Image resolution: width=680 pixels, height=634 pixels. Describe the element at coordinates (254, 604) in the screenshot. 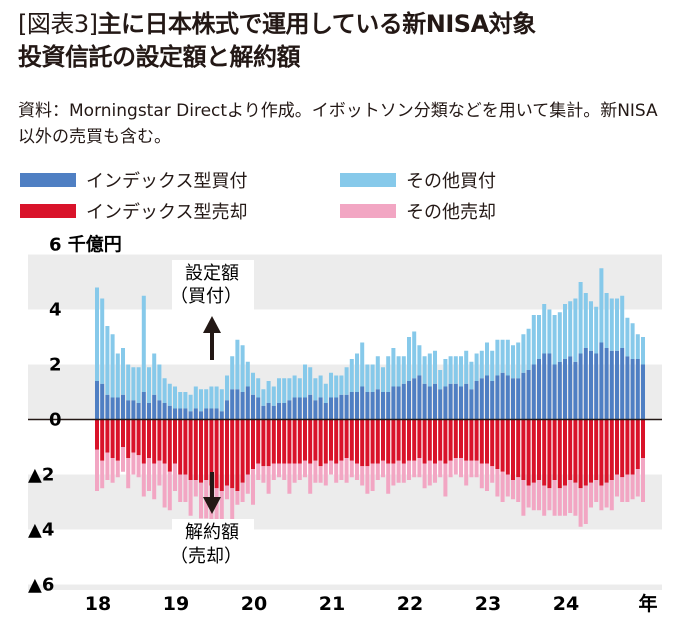

I see `x-tick-label: 20` at that location.